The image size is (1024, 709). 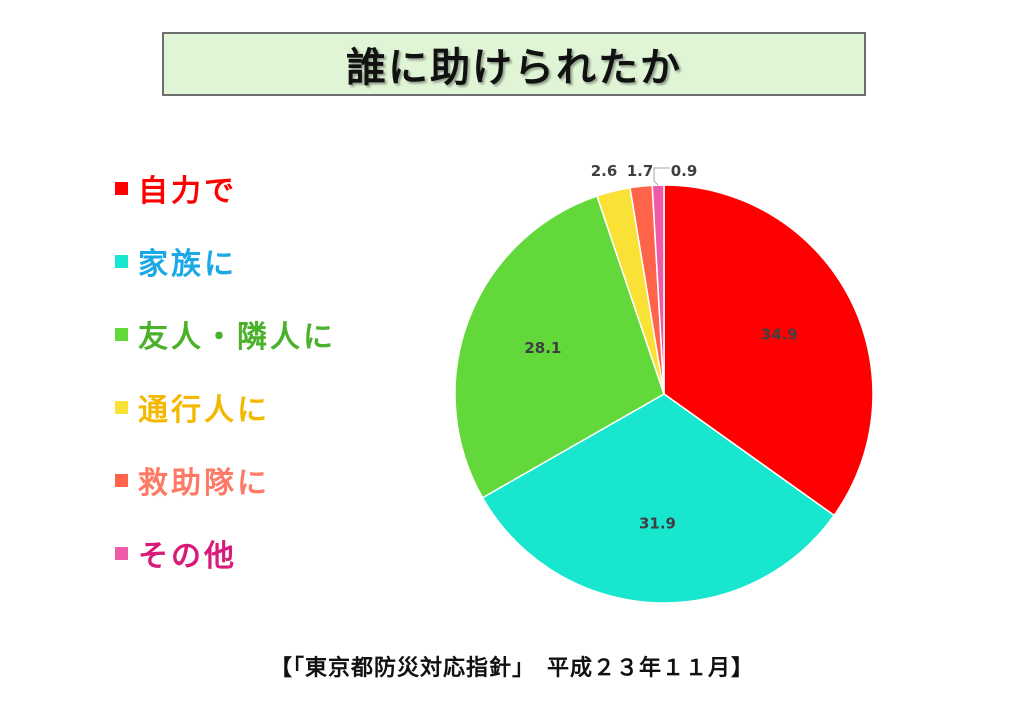 I want to click on data-label-rescue-team: 1.7, so click(x=640, y=171).